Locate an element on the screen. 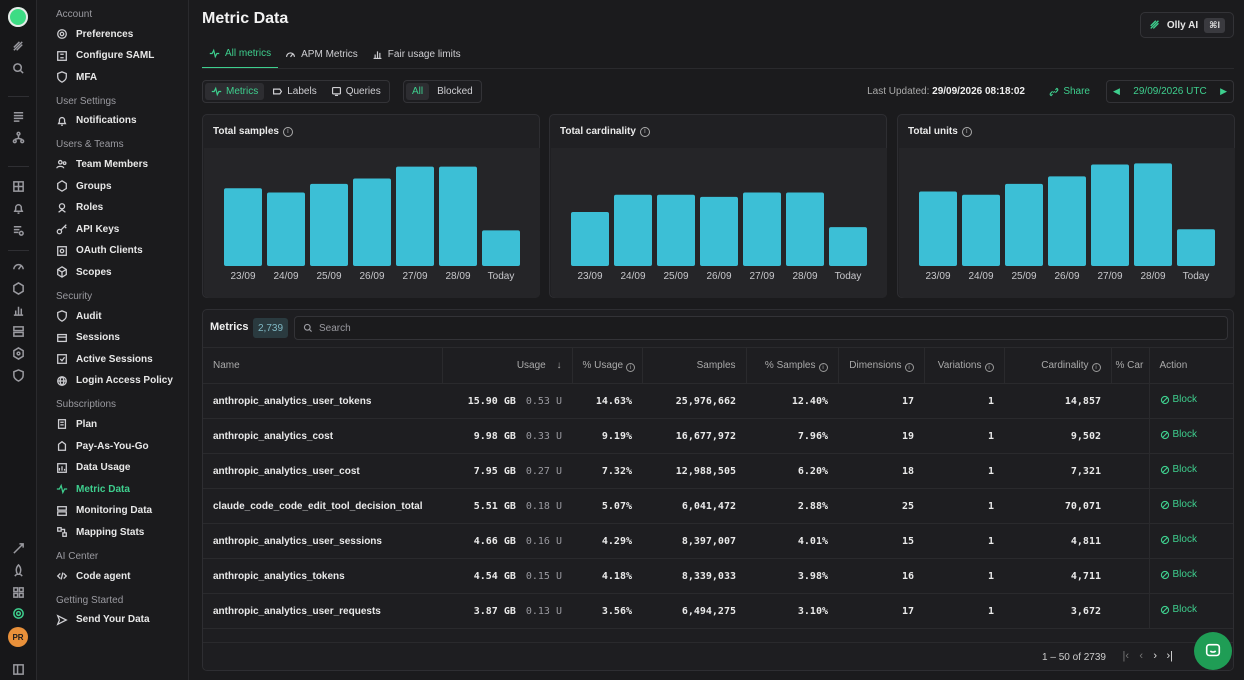 This screenshot has width=1244, height=680. collapse-sidebar-icon is located at coordinates (18, 669).